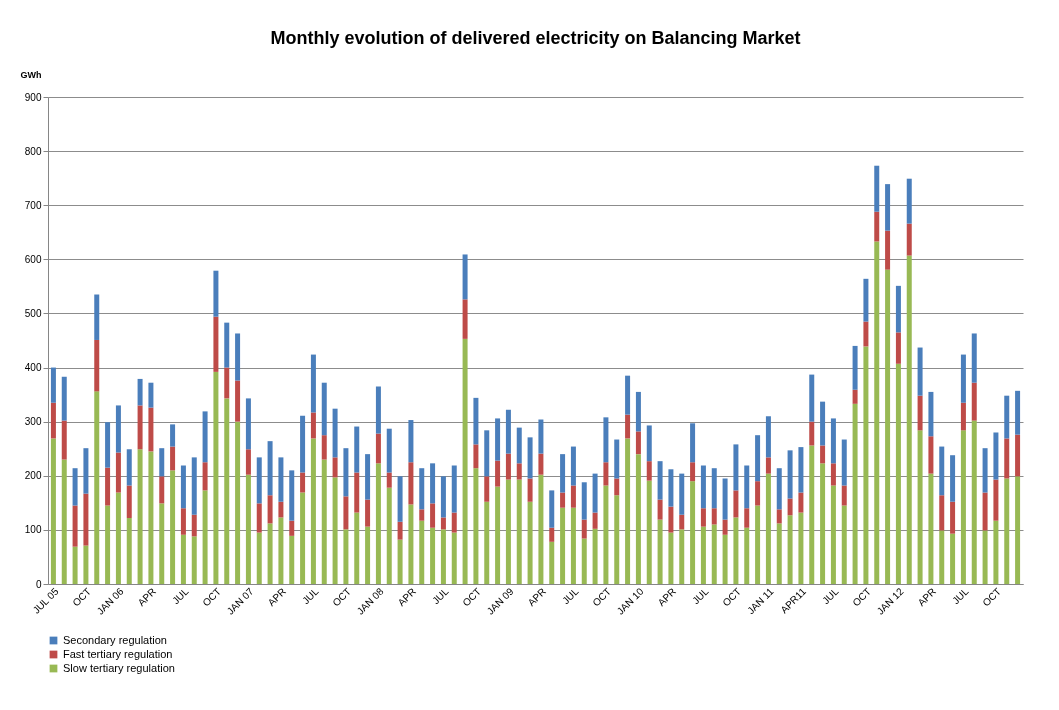 Image resolution: width=1059 pixels, height=710 pixels. What do you see at coordinates (33, 97) in the screenshot?
I see `y-tick-label: 900` at bounding box center [33, 97].